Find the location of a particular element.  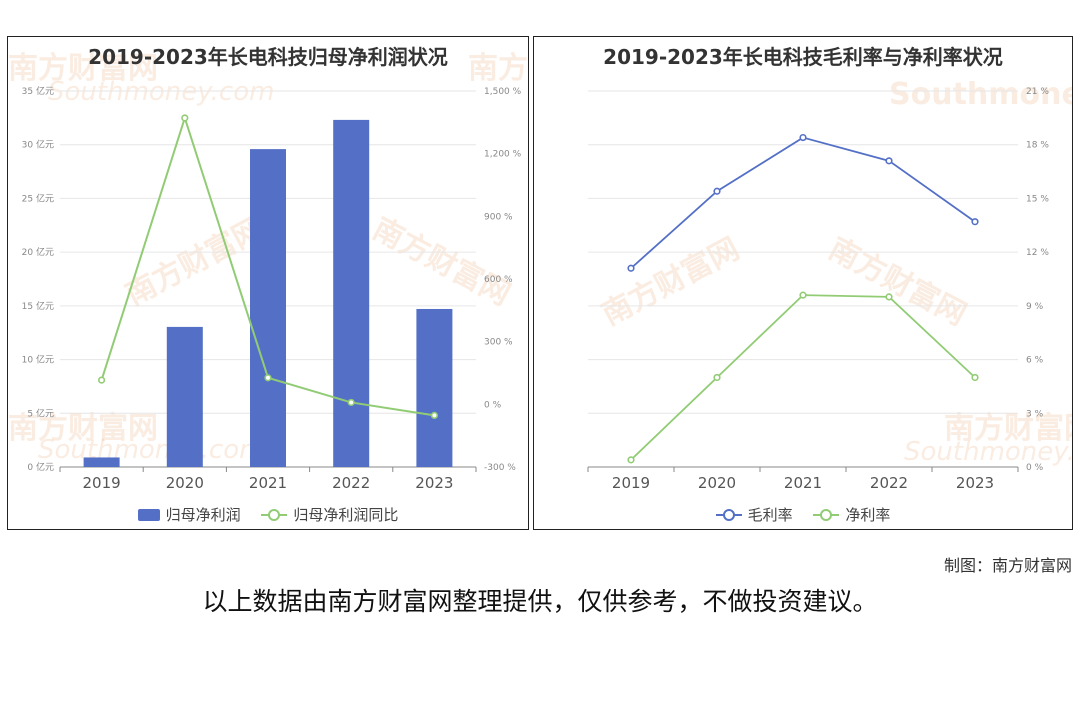

disclaimer-text: 以上数据由南方财富网整理提供，仅供参考，不做投资建议。 is located at coordinates (540, 601).